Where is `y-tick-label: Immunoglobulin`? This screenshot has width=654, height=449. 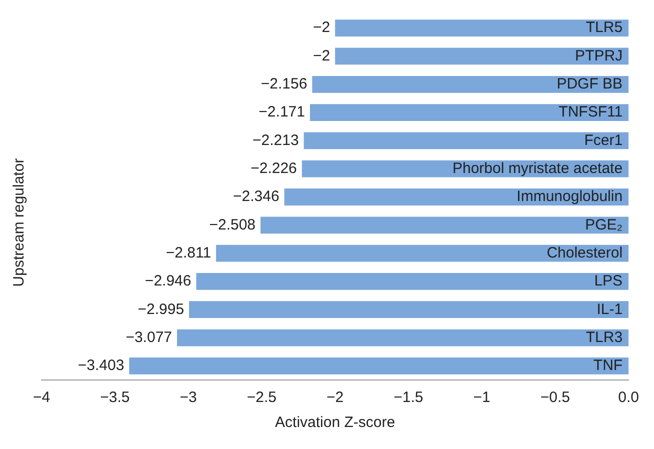 y-tick-label: Immunoglobulin is located at coordinates (569, 197).